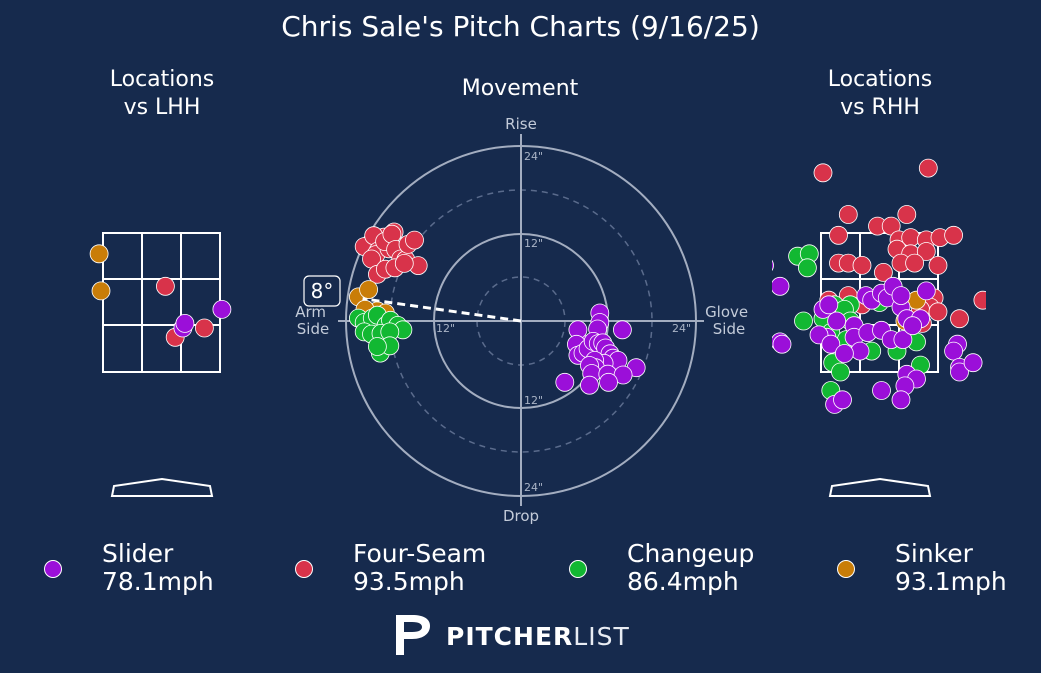  I want to click on glove-side-label: Glove Side, so click(729, 320).